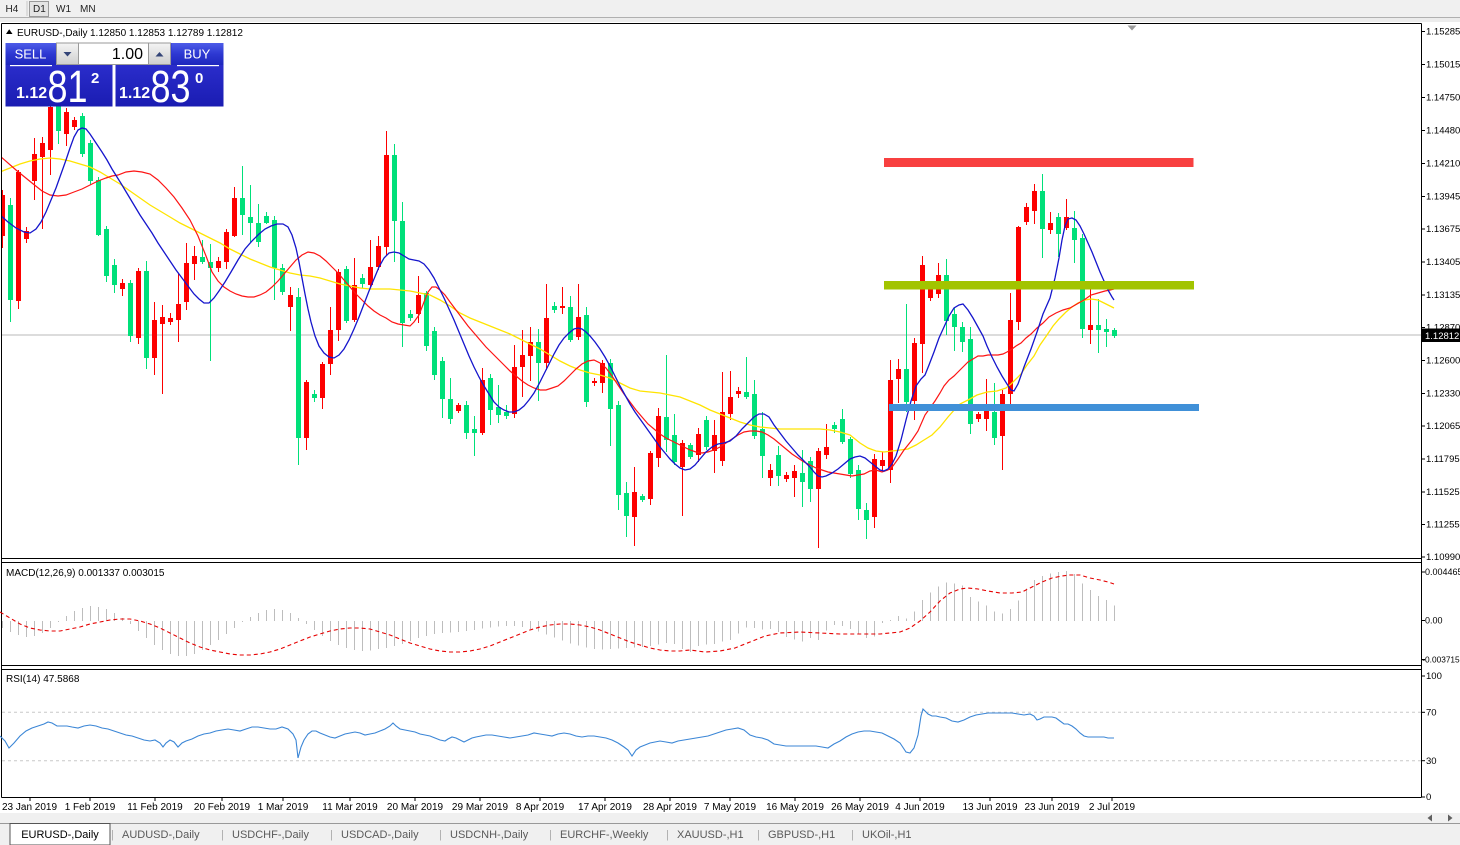  I want to click on svg-text: 26 May 2019, so click(860, 807).